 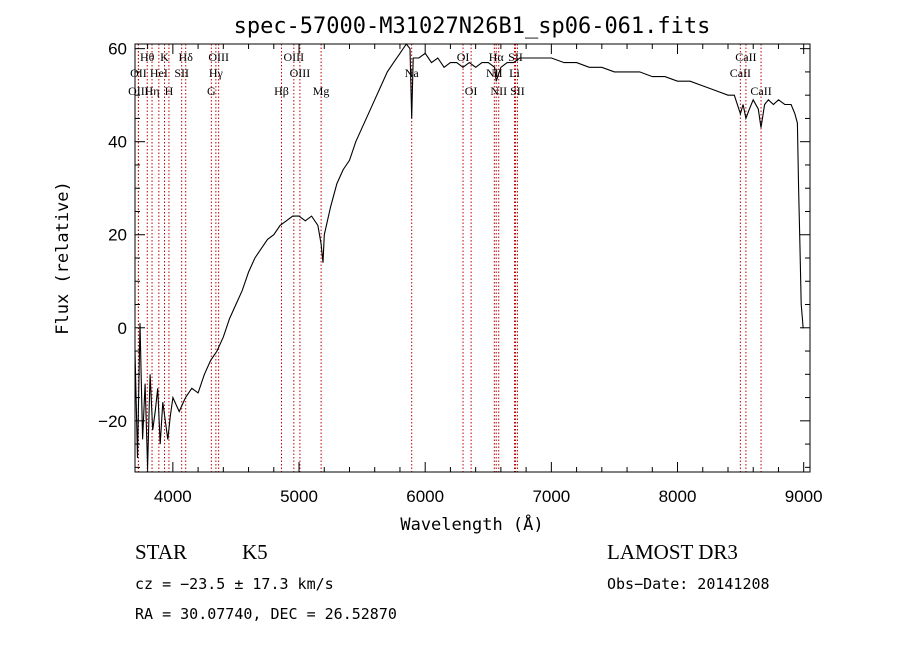 What do you see at coordinates (138, 73) in the screenshot?
I see `spectral-line-label: OII` at bounding box center [138, 73].